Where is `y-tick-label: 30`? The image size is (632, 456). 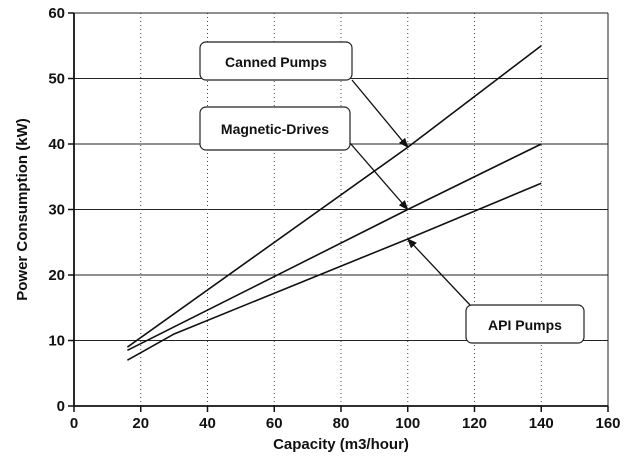 y-tick-label: 30 is located at coordinates (56, 210).